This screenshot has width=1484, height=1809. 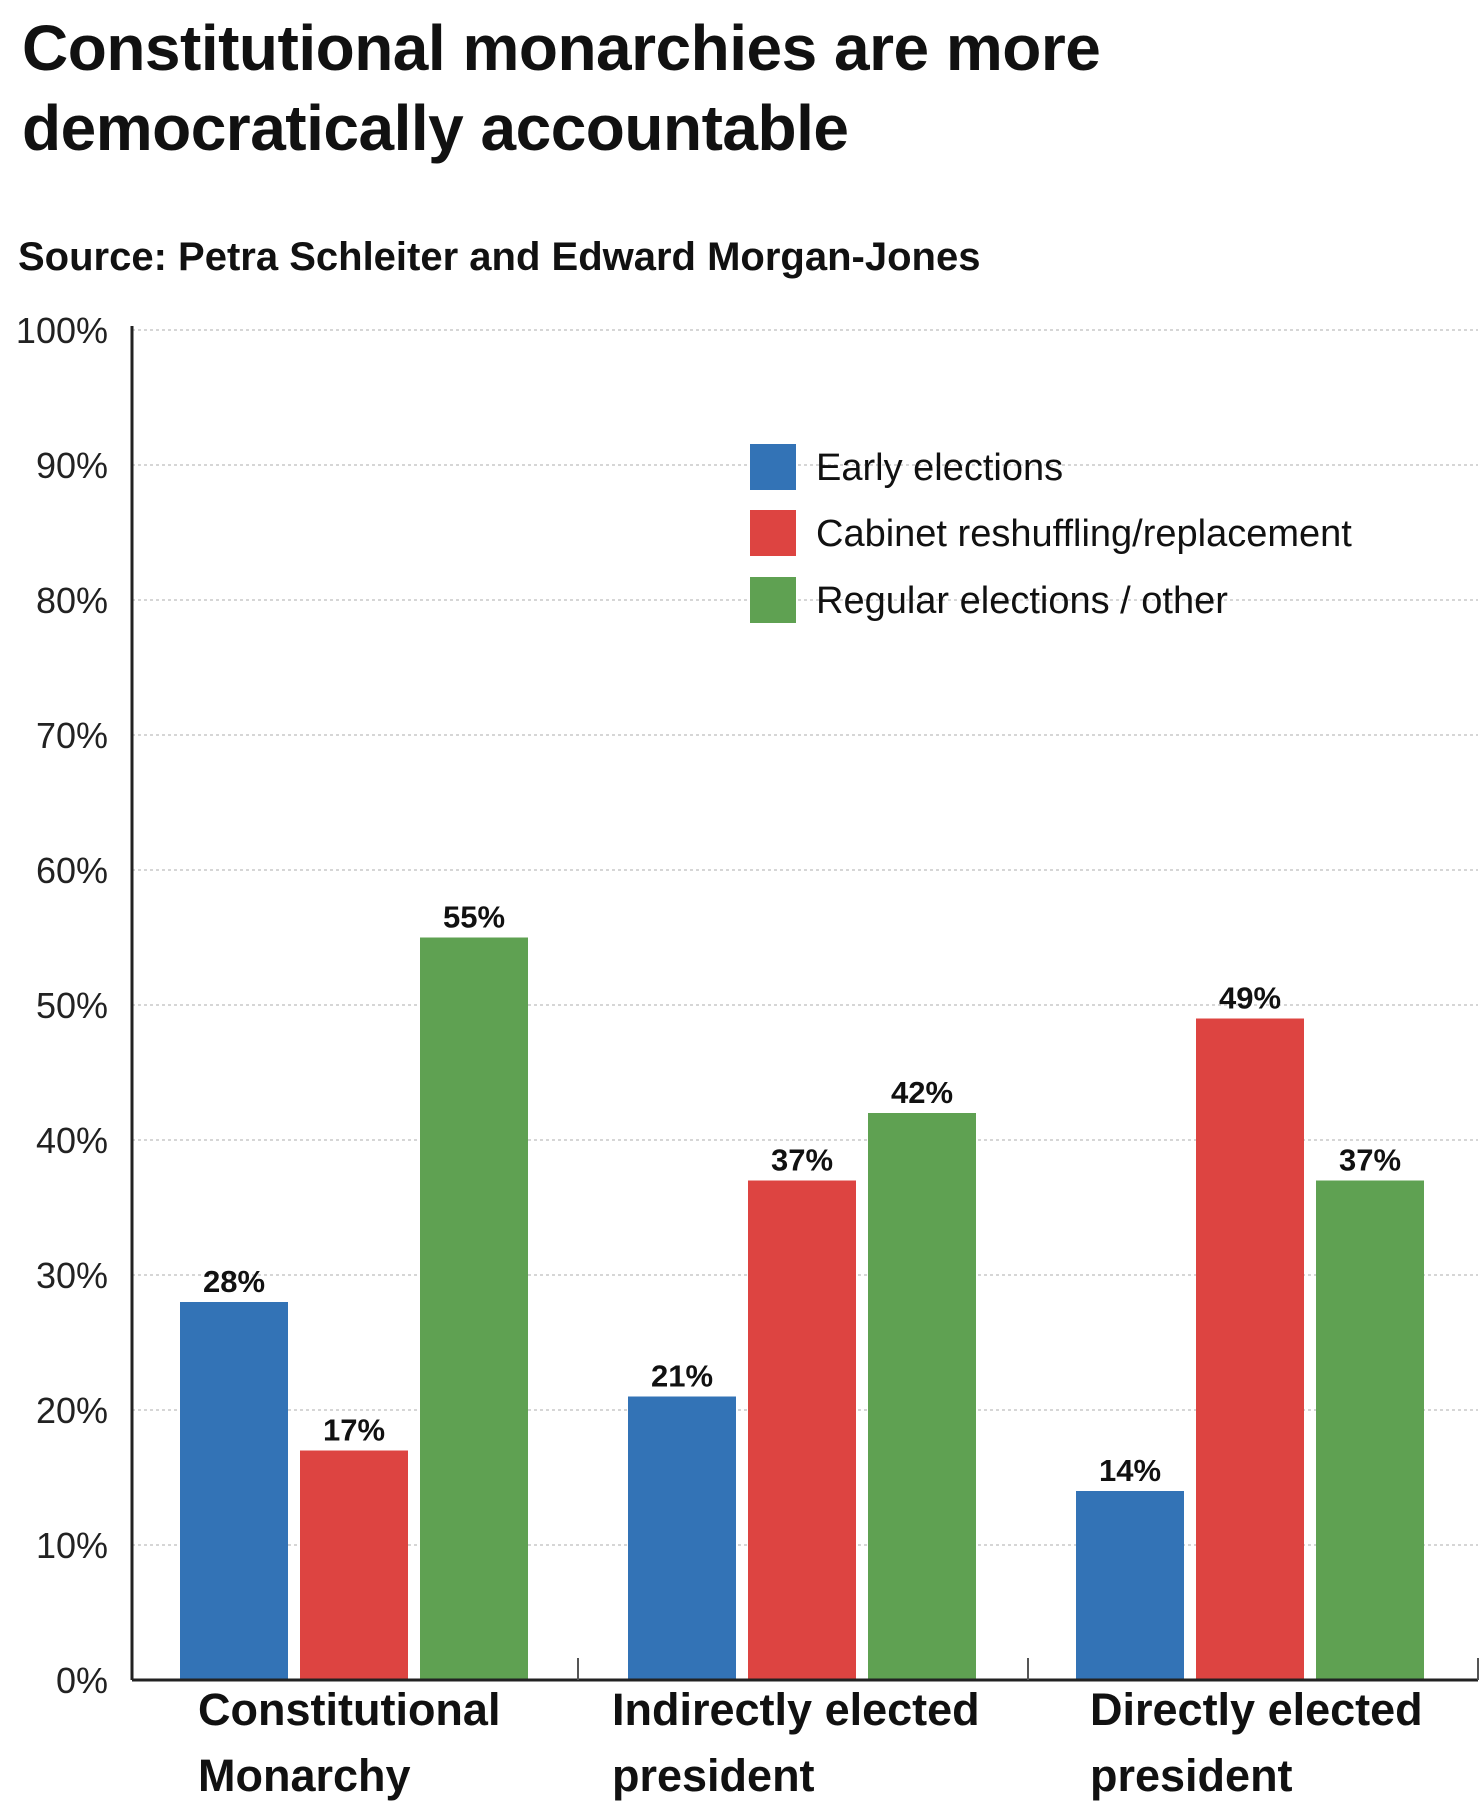 What do you see at coordinates (354, 1430) in the screenshot?
I see `value-label: 17%` at bounding box center [354, 1430].